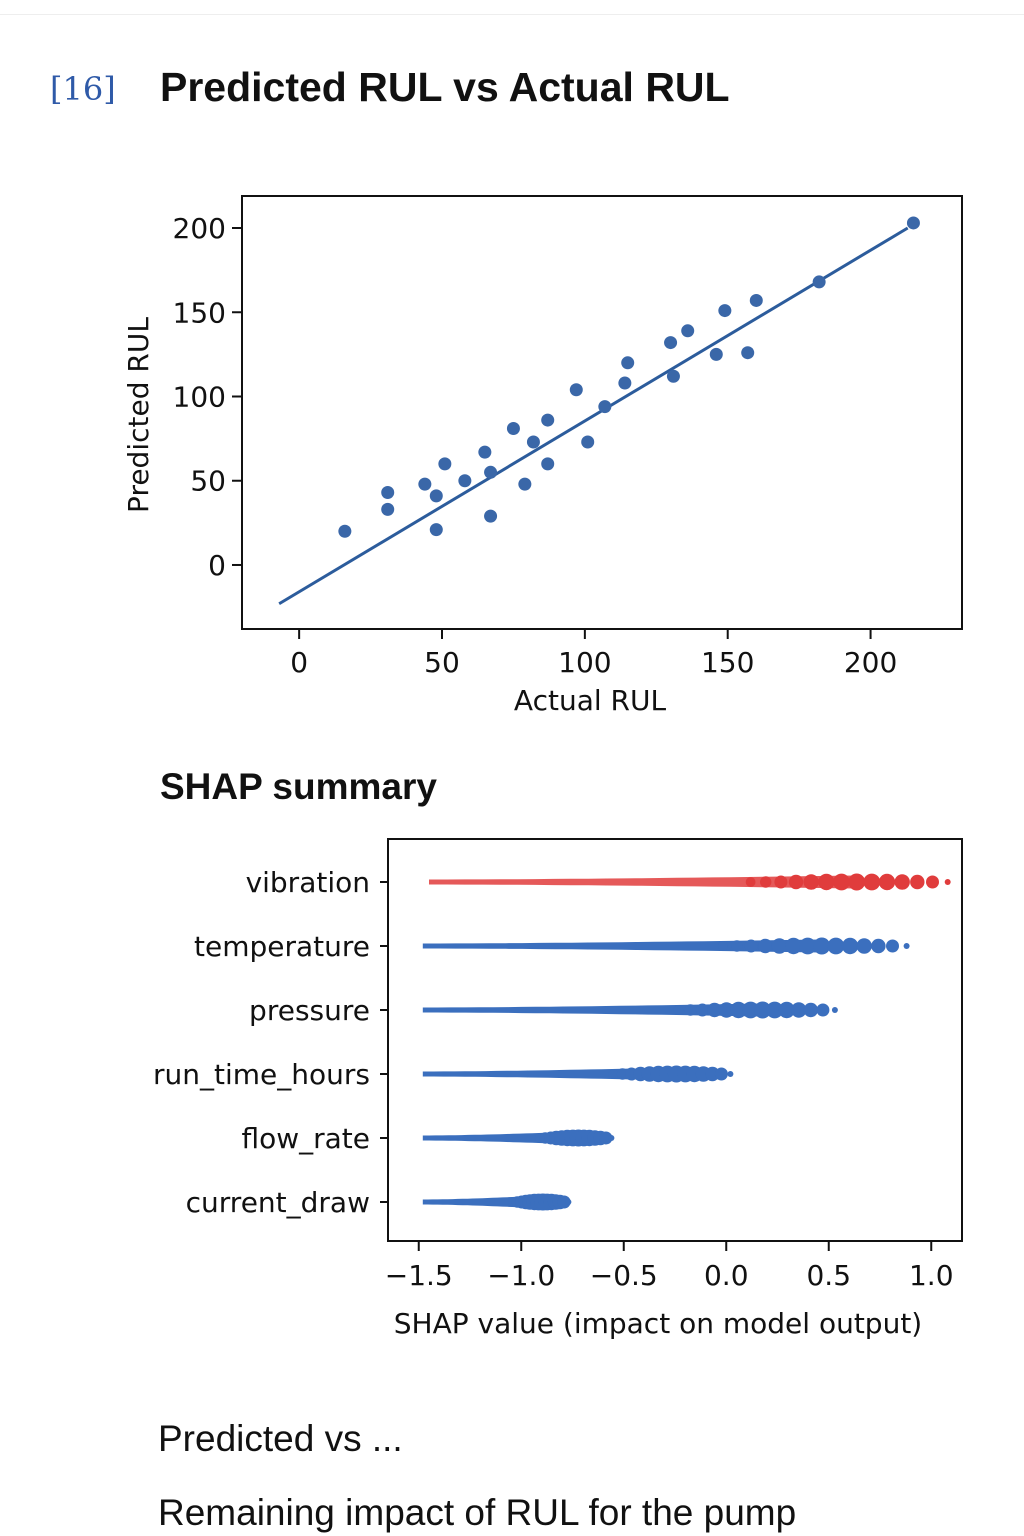 The height and width of the screenshot is (1536, 1024). What do you see at coordinates (217, 565) in the screenshot?
I see `y-tick-label: 0` at bounding box center [217, 565].